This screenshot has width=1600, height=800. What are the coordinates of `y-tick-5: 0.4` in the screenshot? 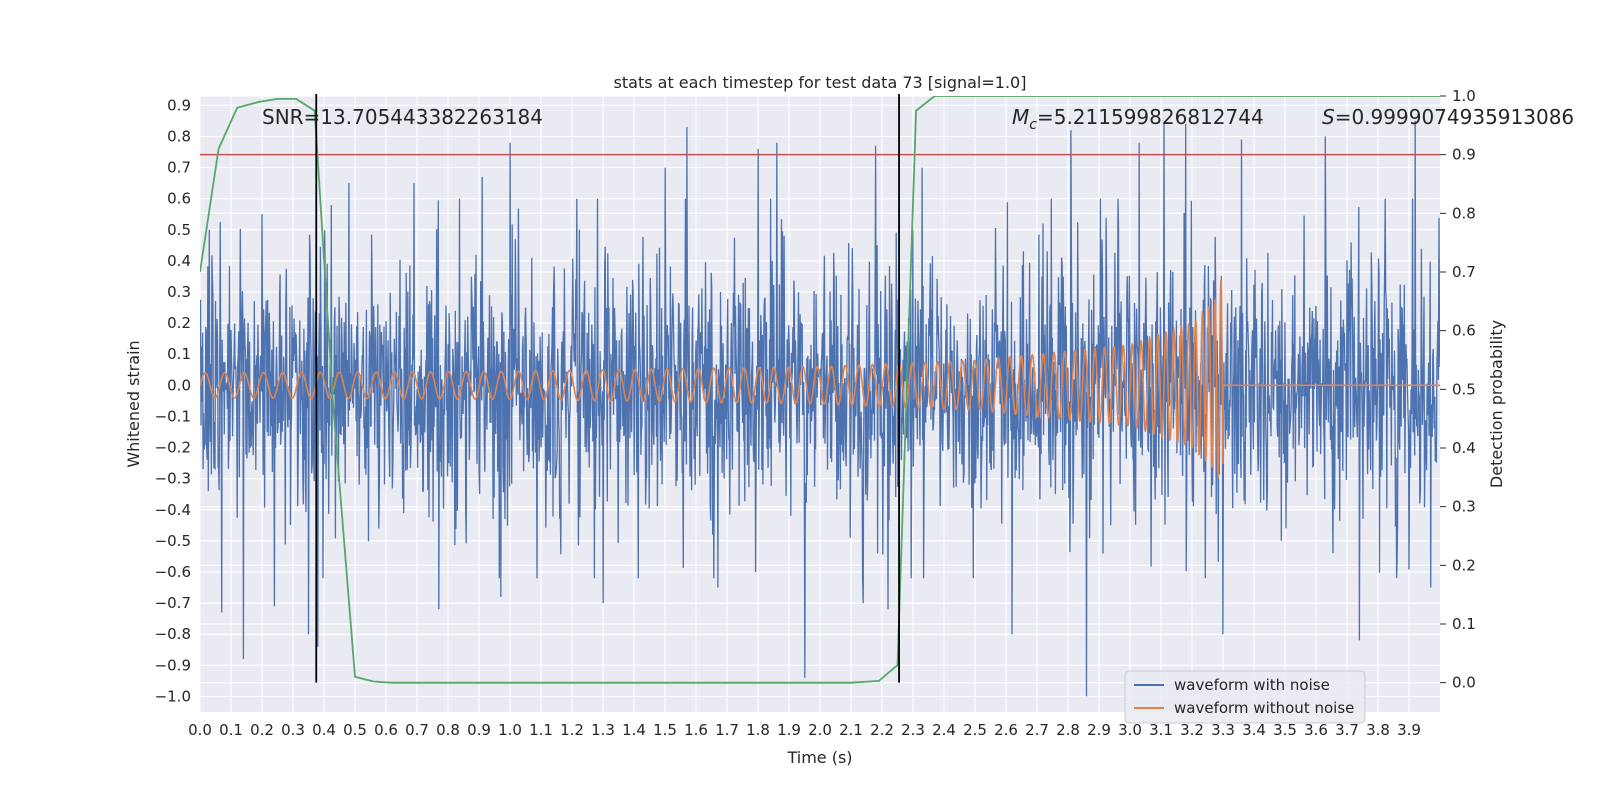 It's located at (179, 261).